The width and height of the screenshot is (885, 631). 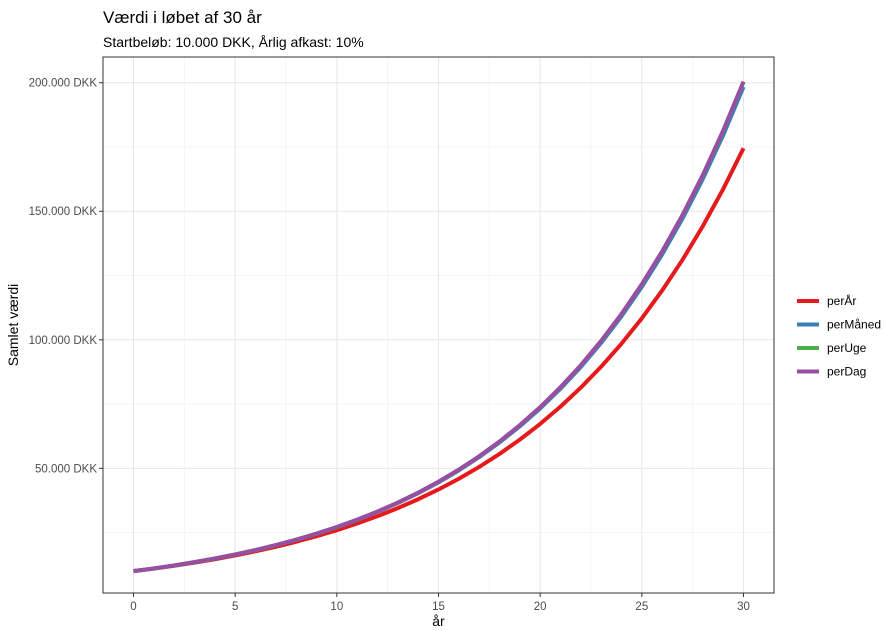 I want to click on legend: perÅr perMåned perUge perDag, so click(x=839, y=336).